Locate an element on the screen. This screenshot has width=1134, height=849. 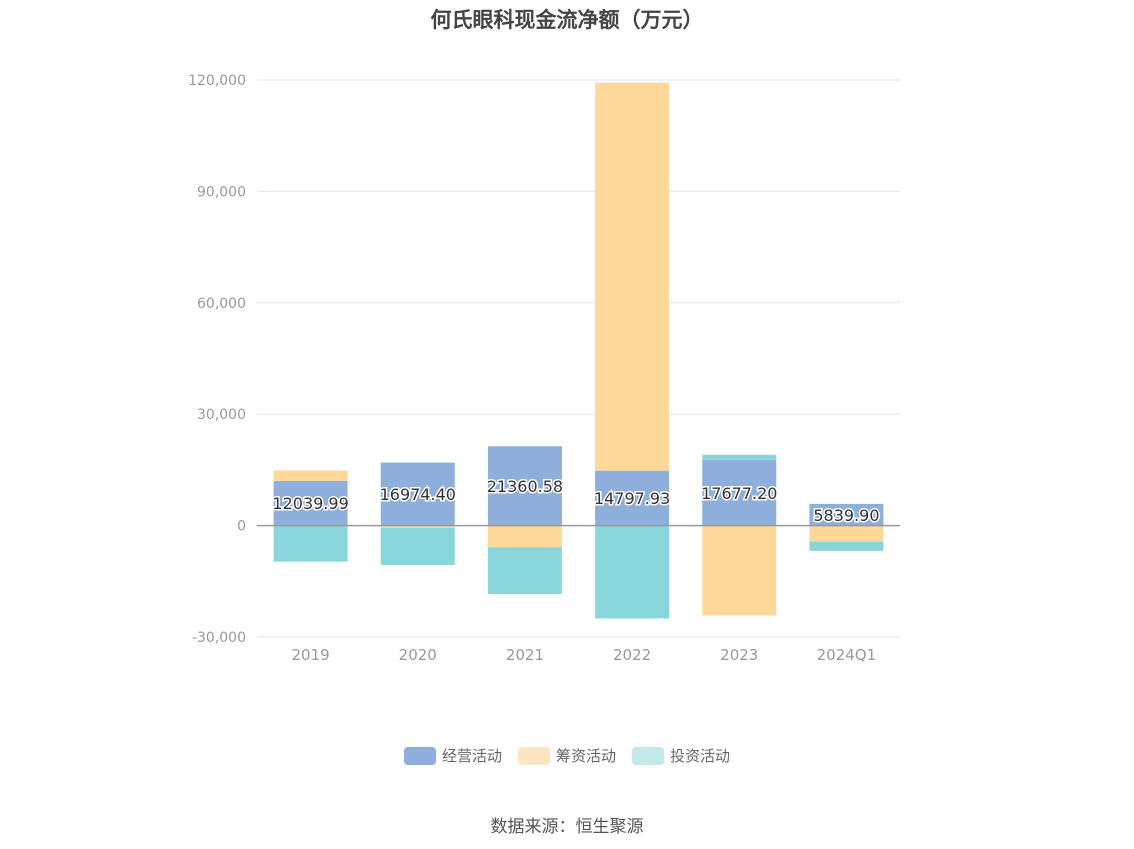
legend-swatch-investing is located at coordinates (648, 755).